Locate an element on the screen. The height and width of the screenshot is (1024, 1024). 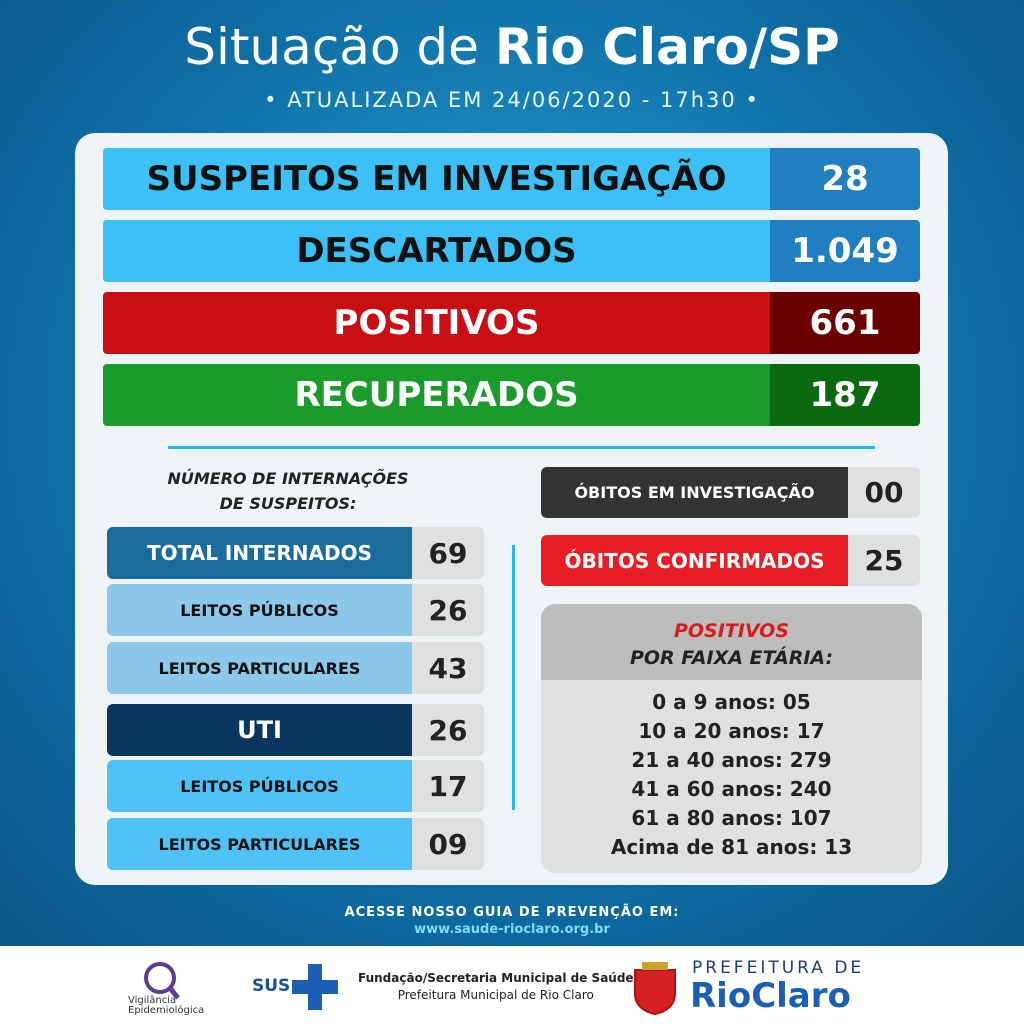
vigilancia-icon is located at coordinates (162, 981).